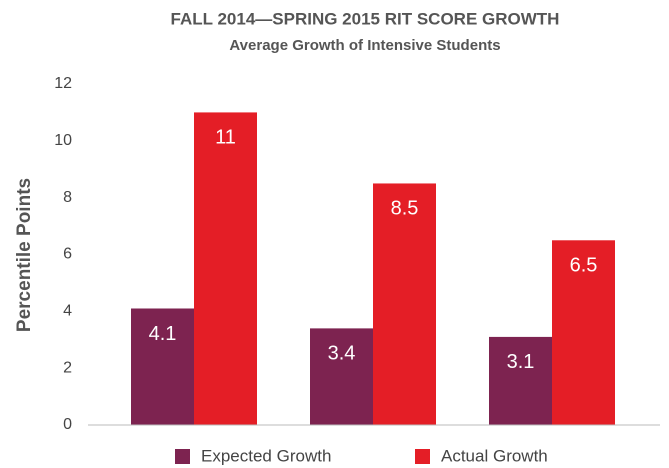 The width and height of the screenshot is (669, 468). I want to click on data-label: 6.5, so click(584, 266).